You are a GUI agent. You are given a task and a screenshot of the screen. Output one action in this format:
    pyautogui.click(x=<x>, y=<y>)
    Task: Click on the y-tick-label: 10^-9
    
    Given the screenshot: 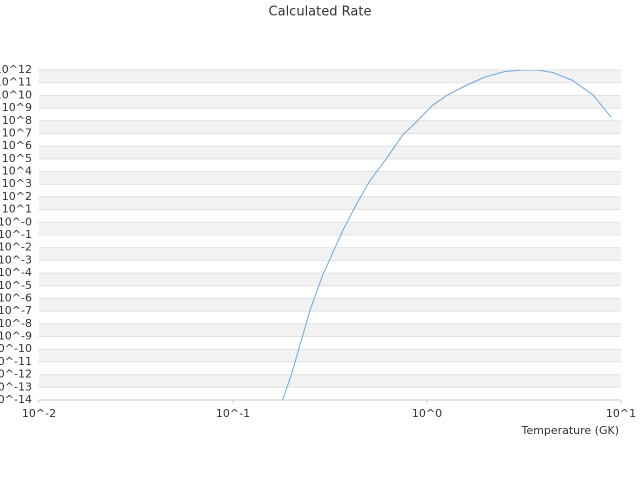 What is the action you would take?
    pyautogui.click(x=16, y=336)
    